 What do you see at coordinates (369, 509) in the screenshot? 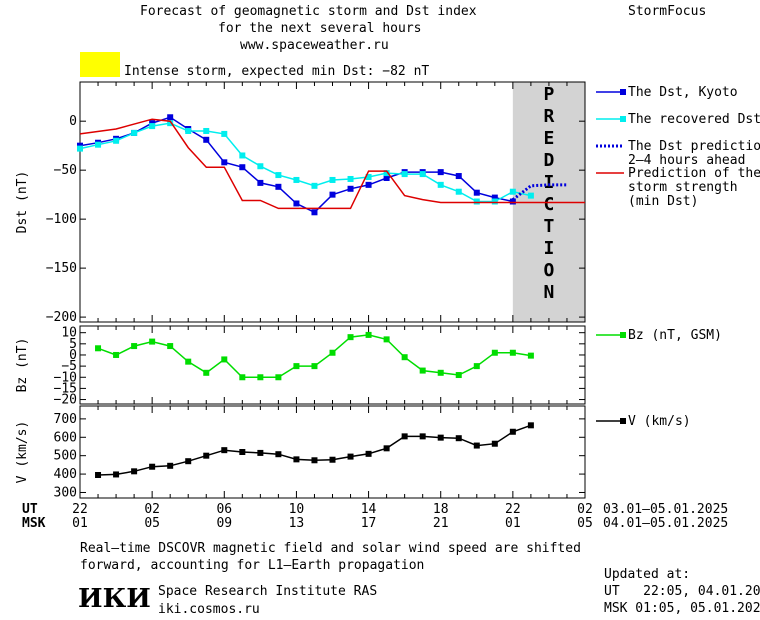
I see `x-tick-label-ut: 14` at bounding box center [369, 509].